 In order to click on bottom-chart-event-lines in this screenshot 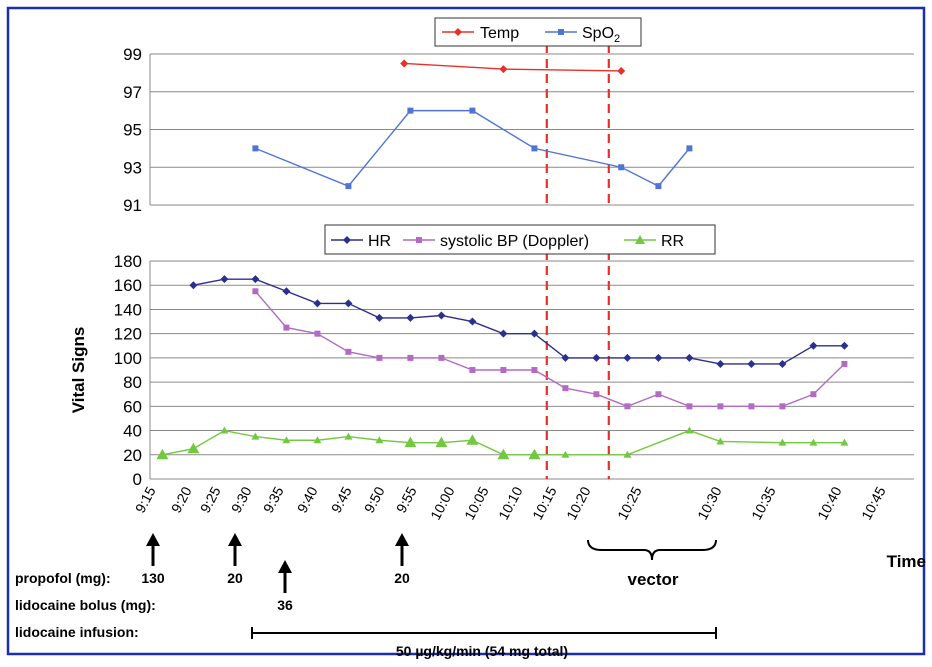, I will do `click(577, 365)`.